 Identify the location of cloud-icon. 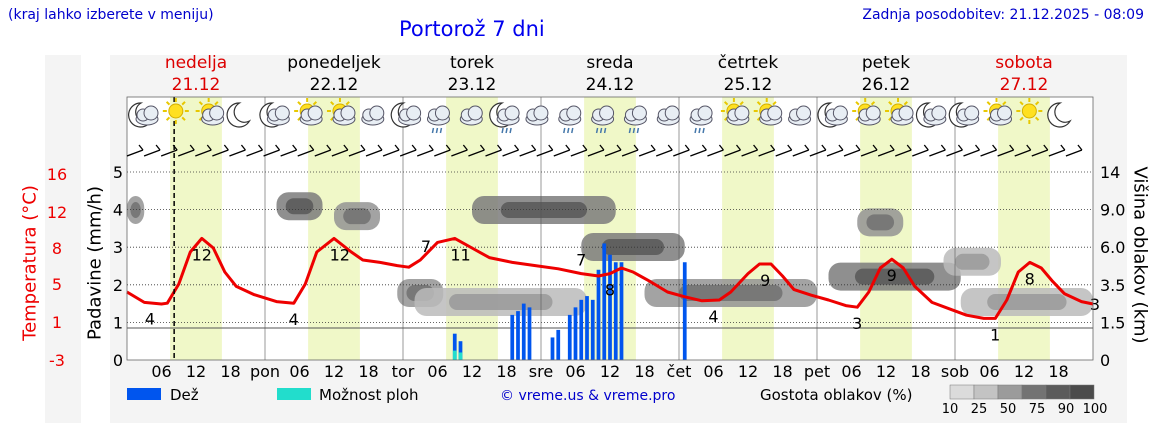
(471, 115).